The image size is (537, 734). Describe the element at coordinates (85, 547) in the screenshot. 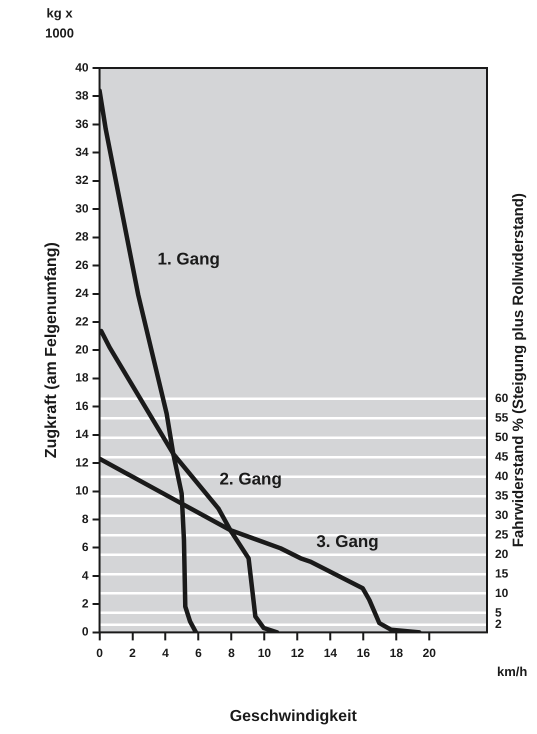

I see `y-tick-label: 6` at that location.